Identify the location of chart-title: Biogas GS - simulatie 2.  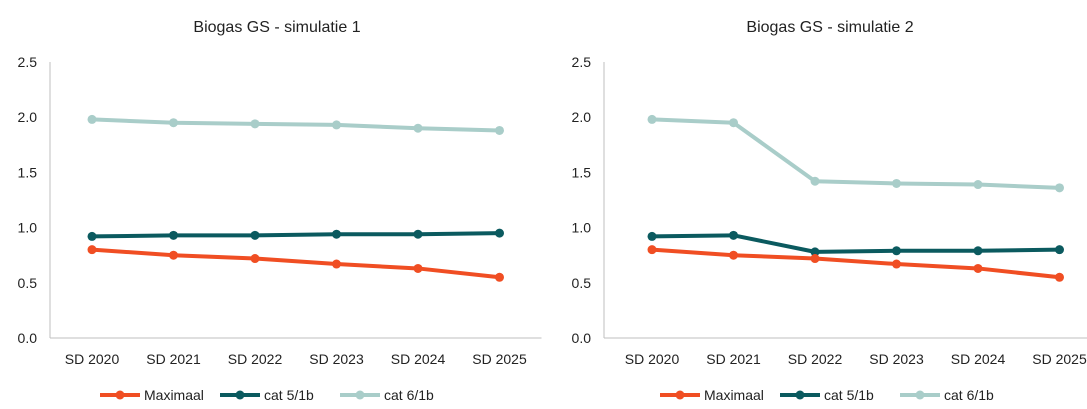
(829, 27).